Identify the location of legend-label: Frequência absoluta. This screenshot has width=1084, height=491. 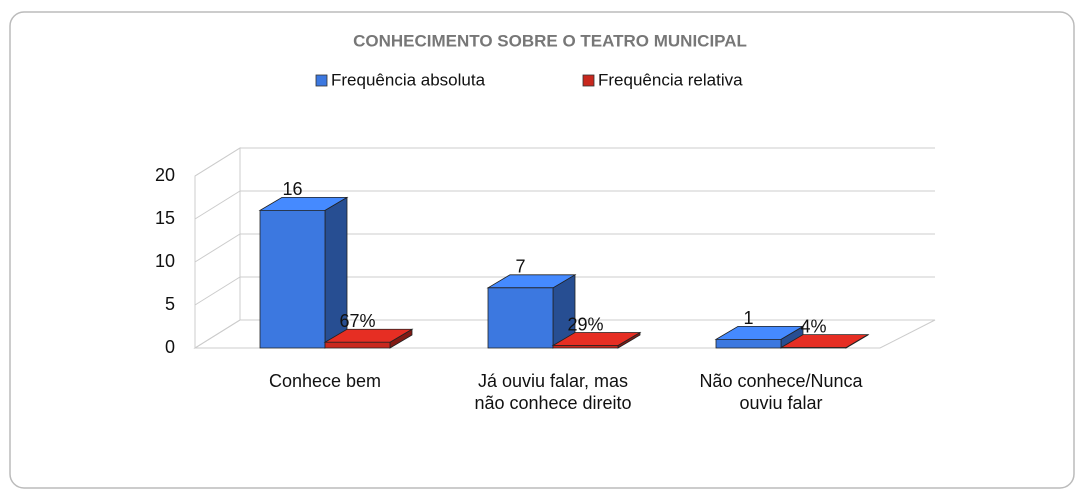
(408, 79).